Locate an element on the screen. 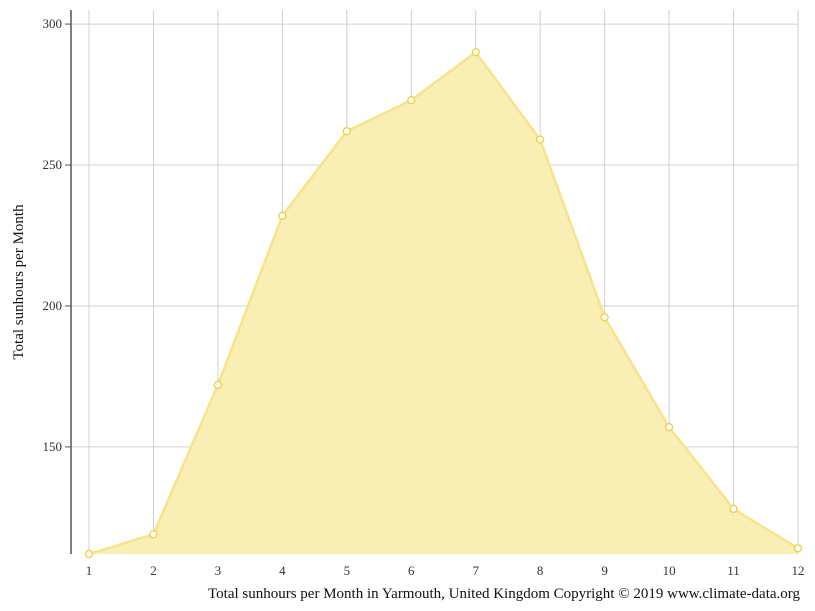 The image size is (815, 611). axes is located at coordinates (68, 282).